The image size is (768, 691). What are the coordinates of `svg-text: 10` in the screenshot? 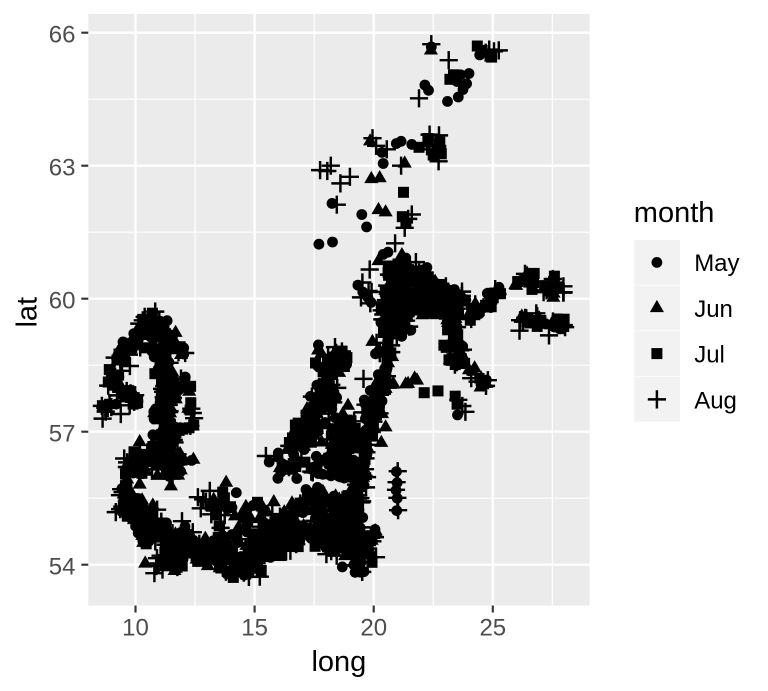 It's located at (135, 628).